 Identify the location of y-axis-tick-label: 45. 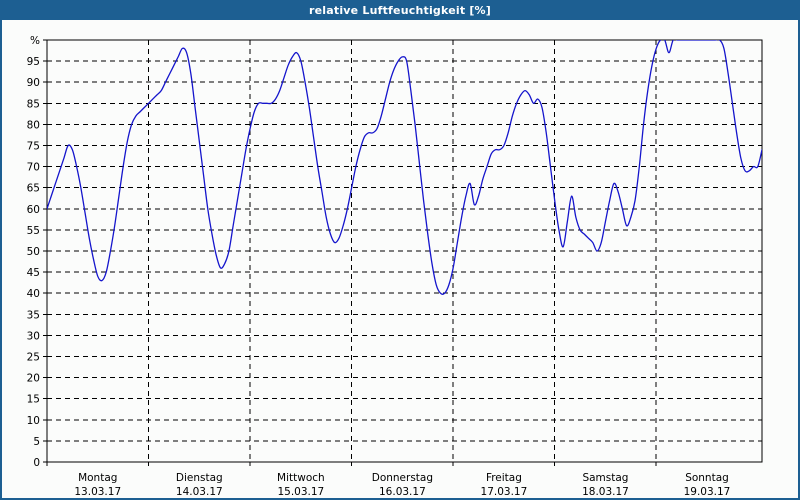
(33, 273).